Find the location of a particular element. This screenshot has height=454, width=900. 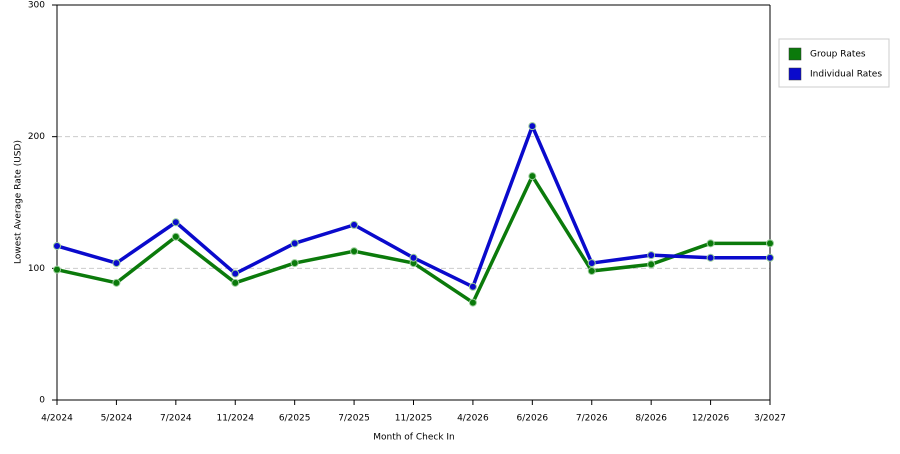

x-tick-label: 7/2026 is located at coordinates (592, 419).